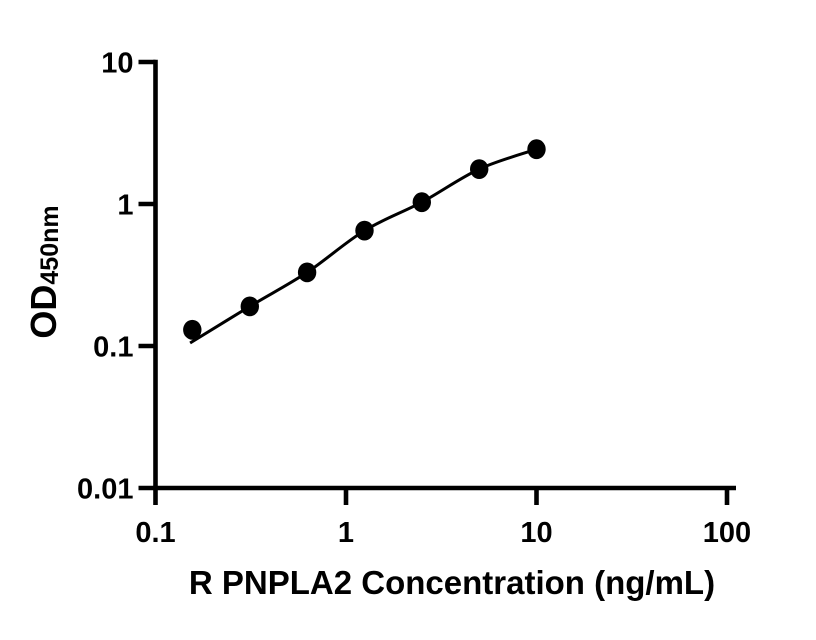 This screenshot has height=640, width=816. Describe the element at coordinates (125, 206) in the screenshot. I see `y-tick-label: 1` at that location.